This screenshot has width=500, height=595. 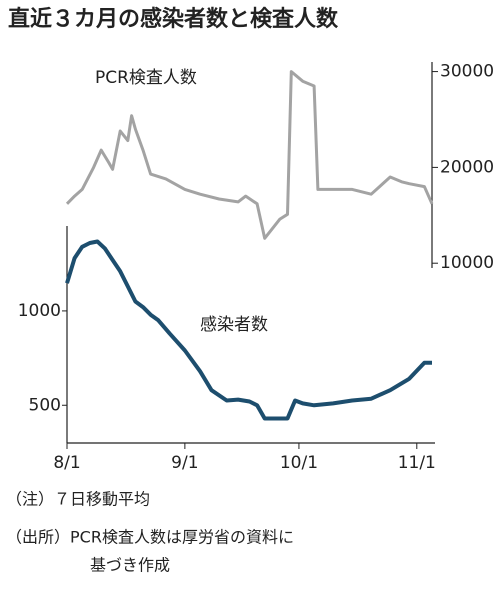 I want to click on x-tick-label: 10/1, so click(x=299, y=463).